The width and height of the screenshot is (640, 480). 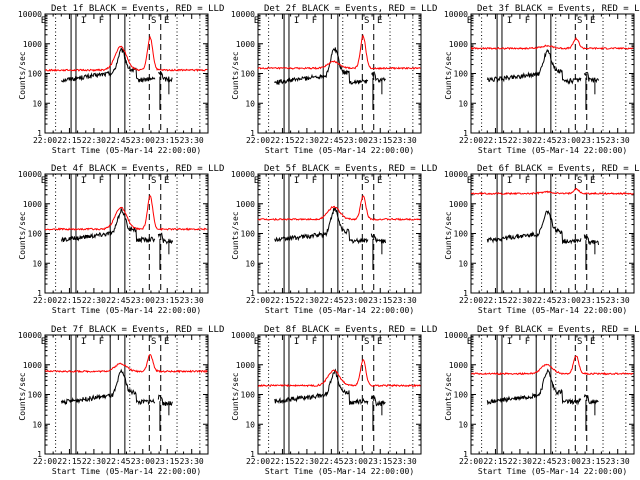 I want to click on panel-title: Det 9f BLACK = Events, RED = LLD, so click(x=558, y=330).